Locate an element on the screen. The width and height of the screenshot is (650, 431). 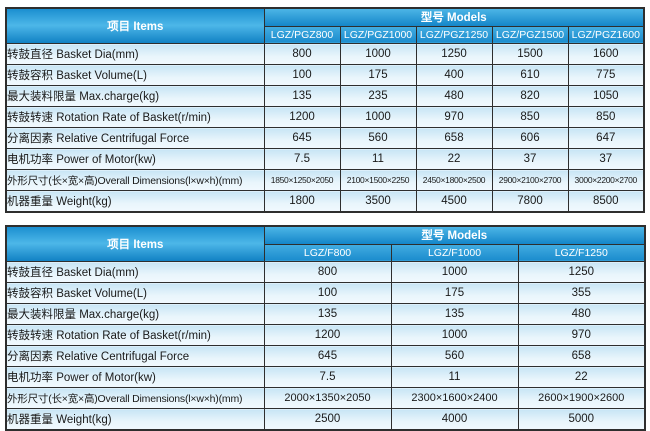
value-cell: 2000×1350×2050 is located at coordinates (327, 398).